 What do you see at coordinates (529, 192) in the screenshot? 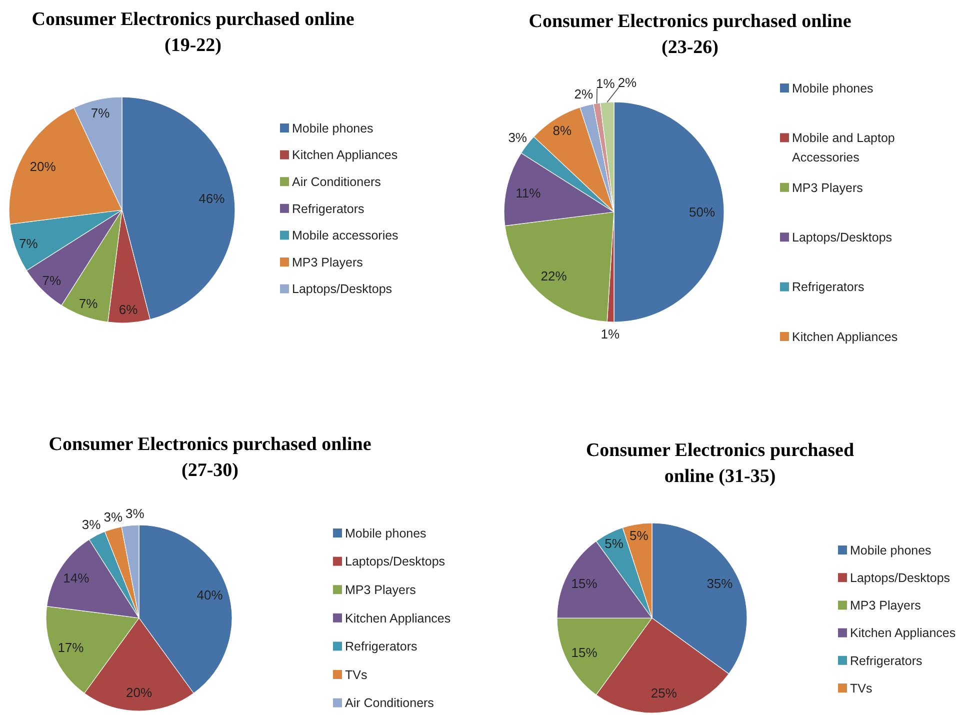
I see `data-label: 11%` at bounding box center [529, 192].